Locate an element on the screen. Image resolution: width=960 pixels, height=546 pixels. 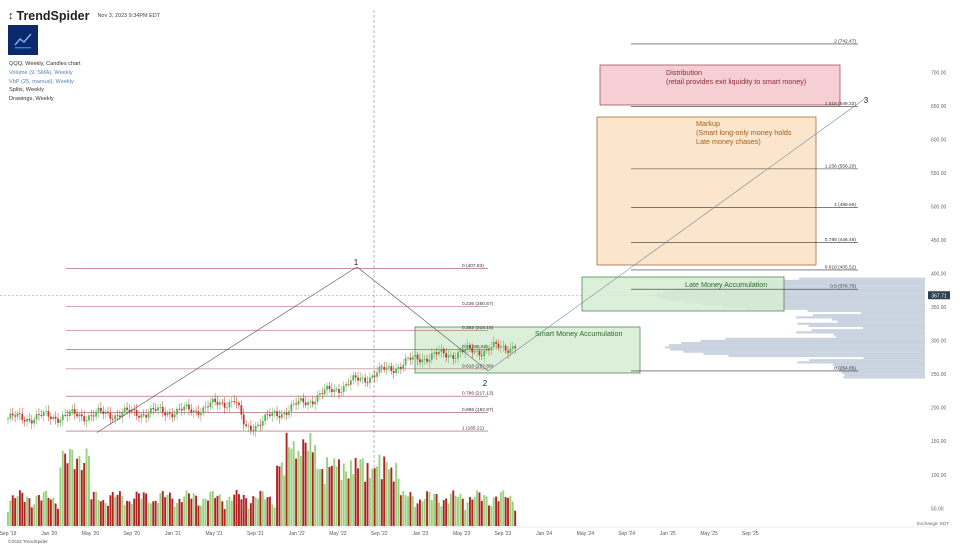
legend-drawings: Drawings, Weekly is located at coordinates (31, 99).